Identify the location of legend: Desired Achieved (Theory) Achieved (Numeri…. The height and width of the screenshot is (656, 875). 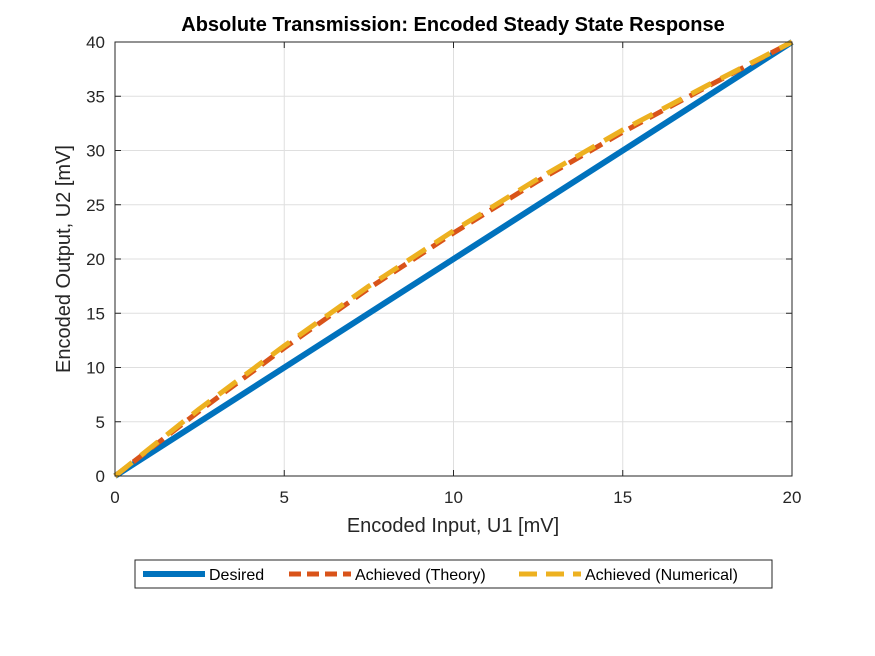
(453, 574).